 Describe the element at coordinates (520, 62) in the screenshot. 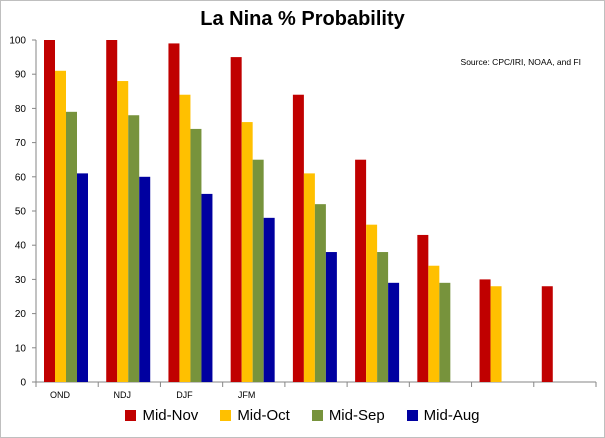

I see `source-annotation: Source: CPC/IRI, NOAA, and FI` at that location.